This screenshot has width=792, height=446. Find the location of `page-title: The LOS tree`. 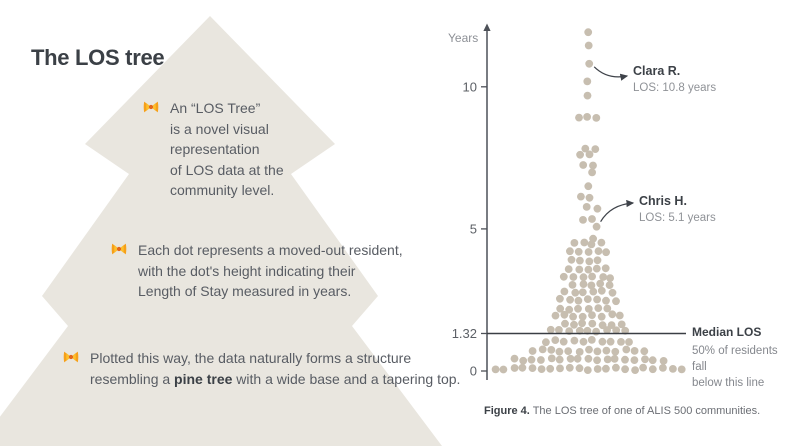

page-title: The LOS tree is located at coordinates (98, 57).